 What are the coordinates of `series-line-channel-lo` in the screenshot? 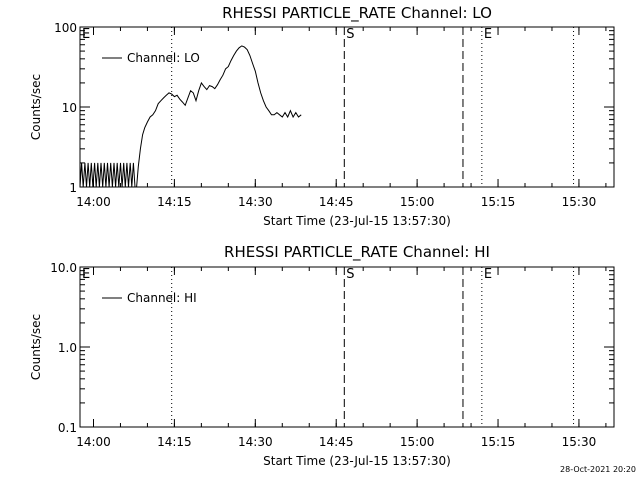 It's located at (190, 116).